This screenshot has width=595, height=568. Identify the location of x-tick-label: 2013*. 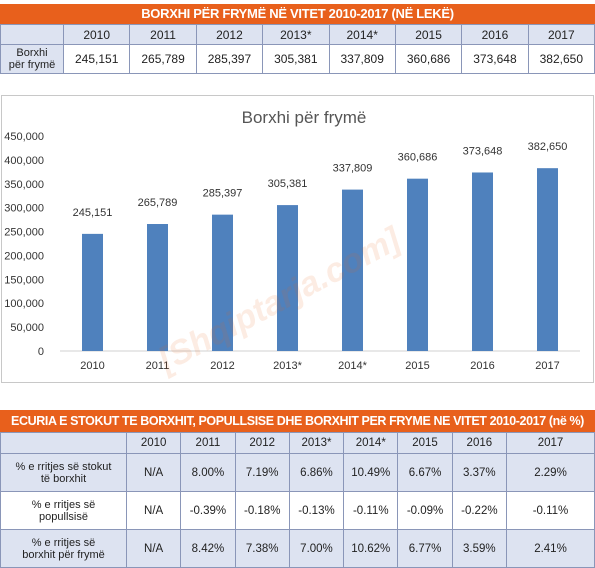
(287, 366).